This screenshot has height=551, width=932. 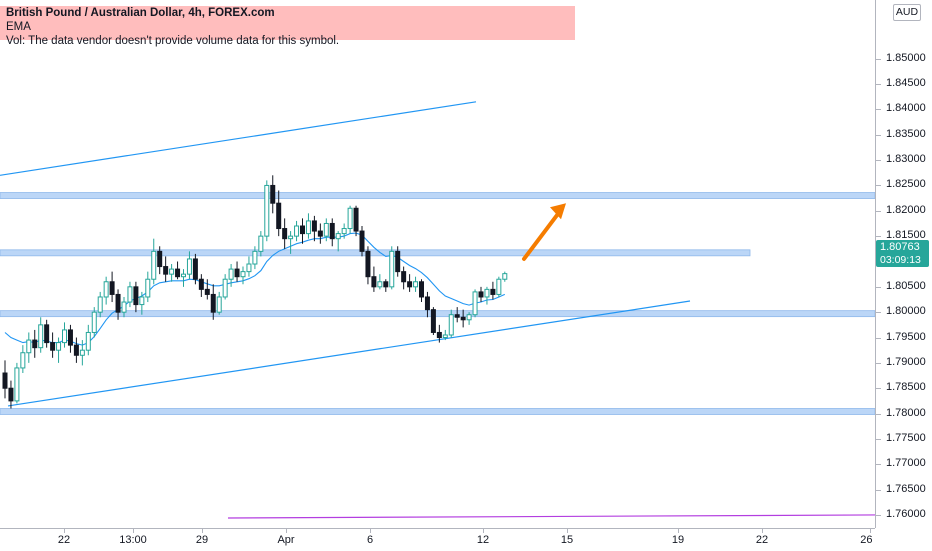 What do you see at coordinates (437, 539) in the screenshot?
I see `time-axis: 22 13:00 29 Apr 6 12 15 19 22 26` at bounding box center [437, 539].